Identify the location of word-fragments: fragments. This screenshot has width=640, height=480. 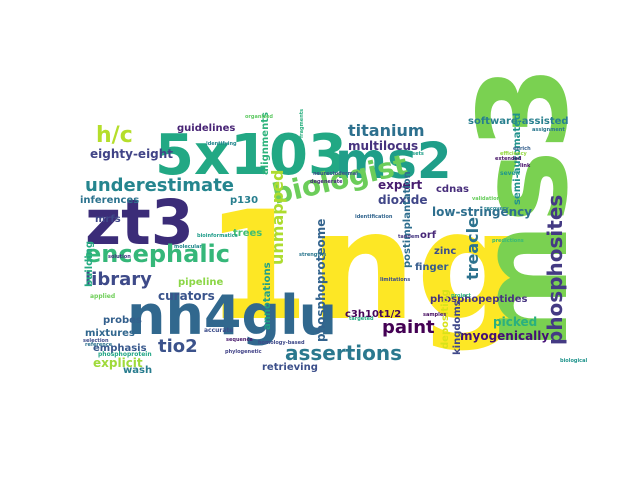
(302, 123).